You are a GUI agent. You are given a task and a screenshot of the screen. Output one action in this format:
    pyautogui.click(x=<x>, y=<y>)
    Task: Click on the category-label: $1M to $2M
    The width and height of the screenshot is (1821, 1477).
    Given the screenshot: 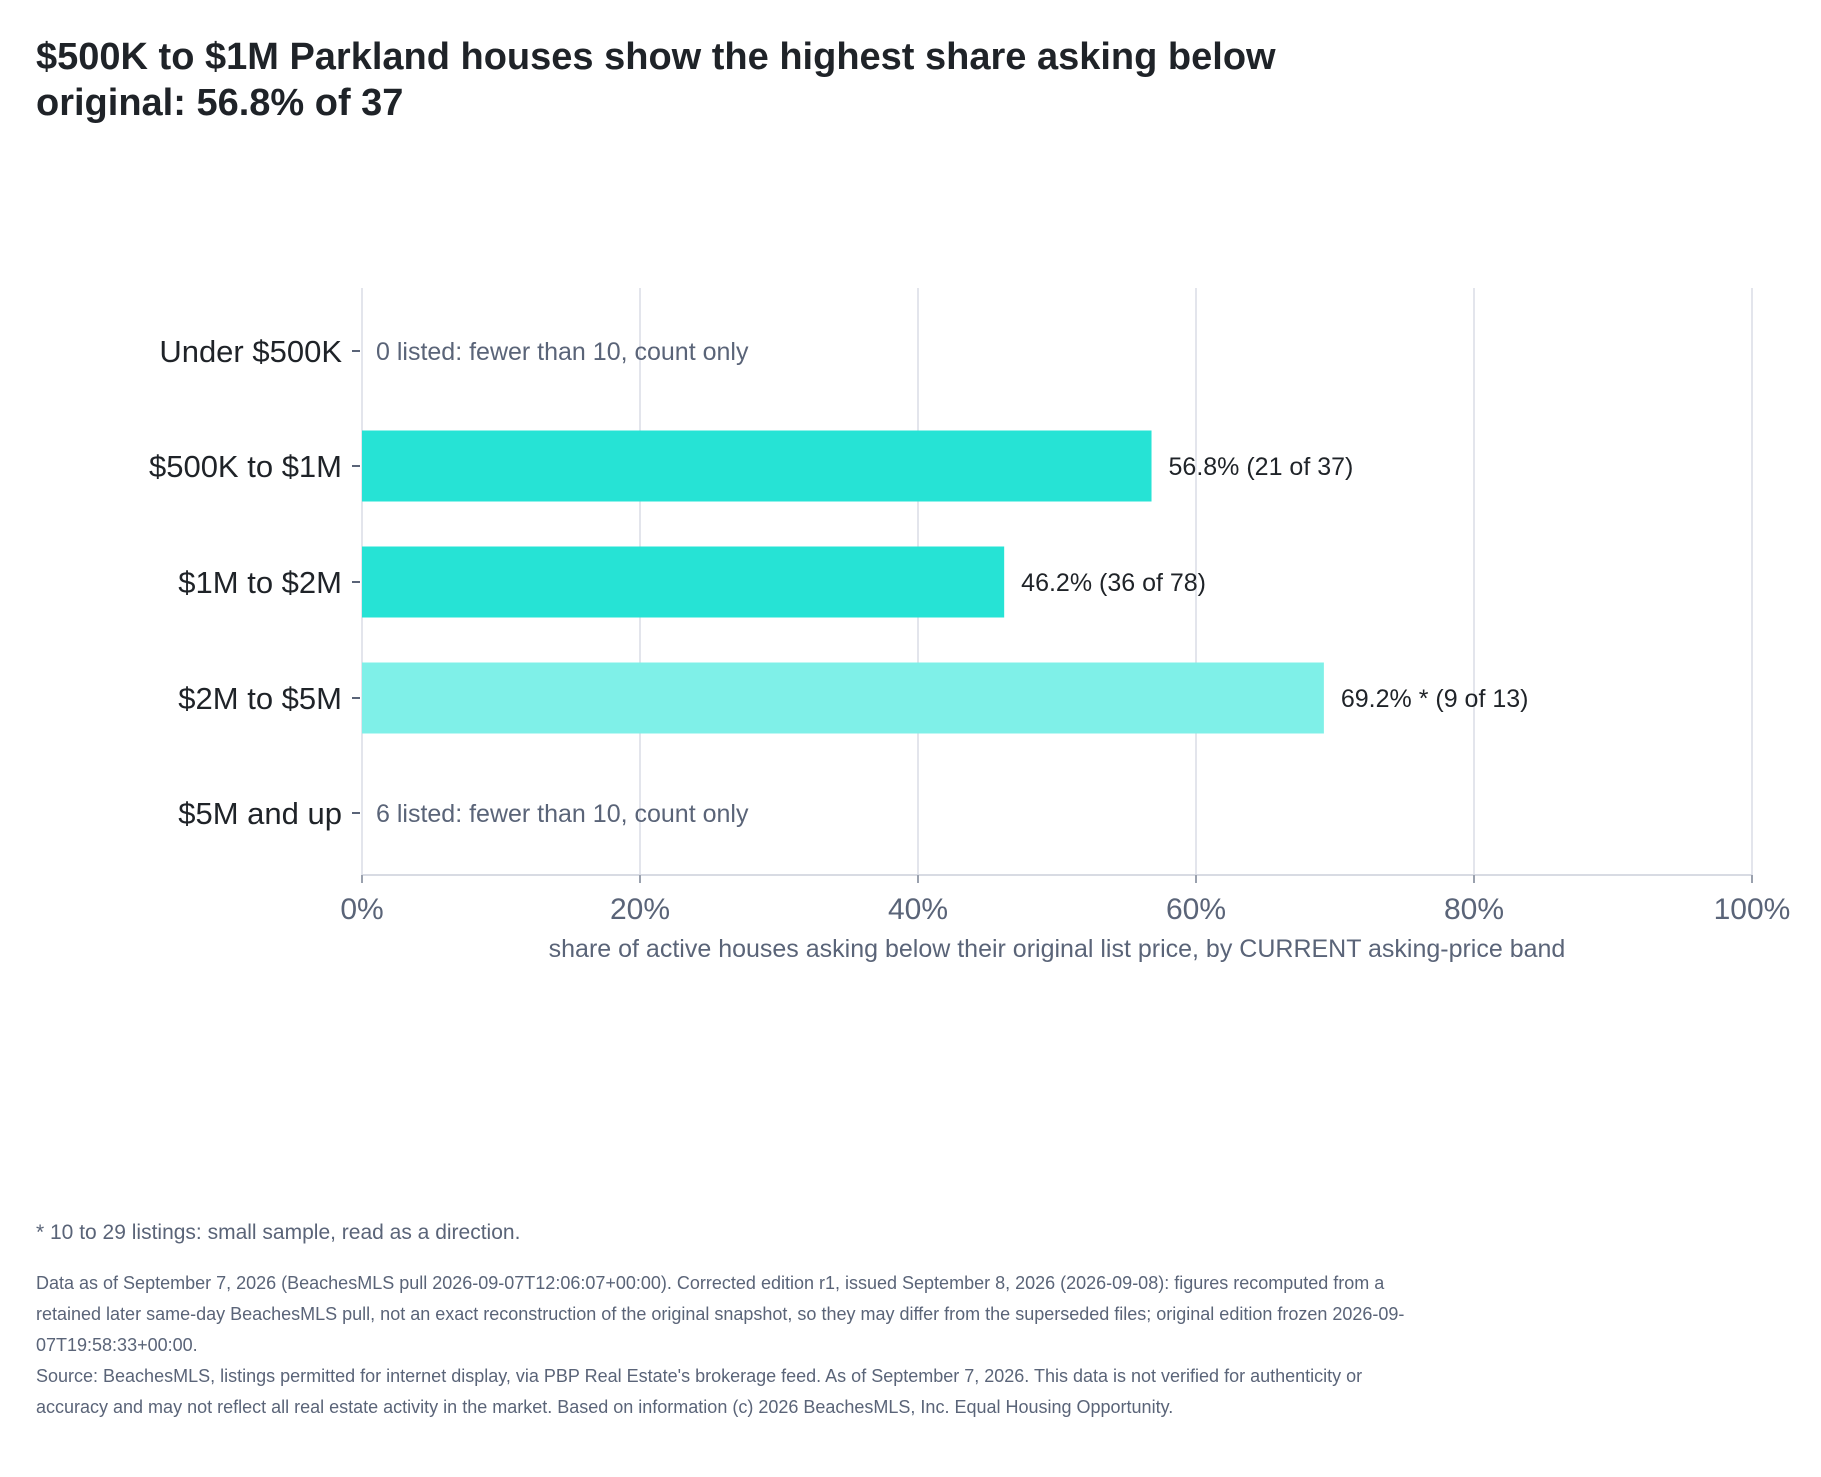 What is the action you would take?
    pyautogui.click(x=260, y=582)
    